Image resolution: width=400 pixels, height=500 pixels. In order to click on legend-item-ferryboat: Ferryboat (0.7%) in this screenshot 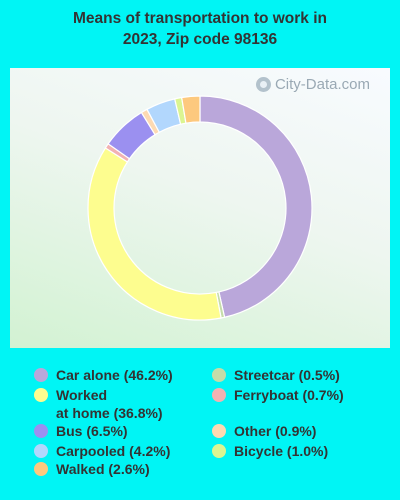, I will do `click(278, 395)`.